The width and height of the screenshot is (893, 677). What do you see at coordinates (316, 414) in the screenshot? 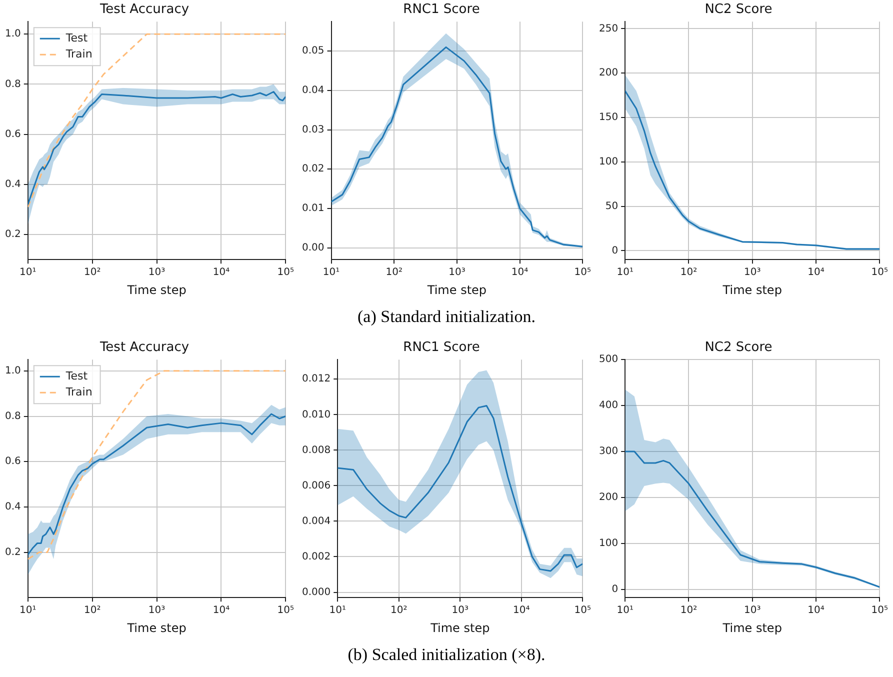
I see `y-tick-label: 0.010` at bounding box center [316, 414].